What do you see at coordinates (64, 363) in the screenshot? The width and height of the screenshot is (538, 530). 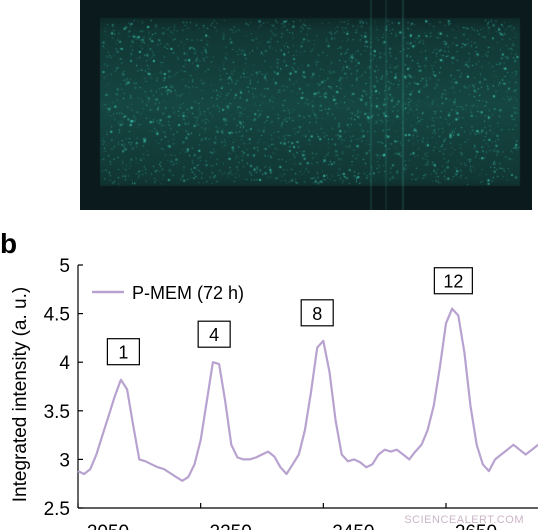 I see `y-tick-label: 4` at bounding box center [64, 363].